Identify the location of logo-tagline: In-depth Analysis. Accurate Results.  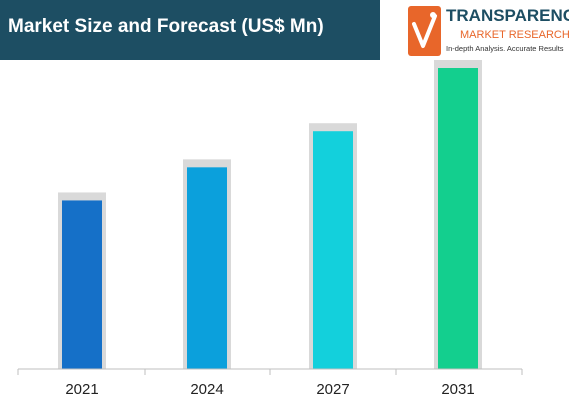
(505, 48).